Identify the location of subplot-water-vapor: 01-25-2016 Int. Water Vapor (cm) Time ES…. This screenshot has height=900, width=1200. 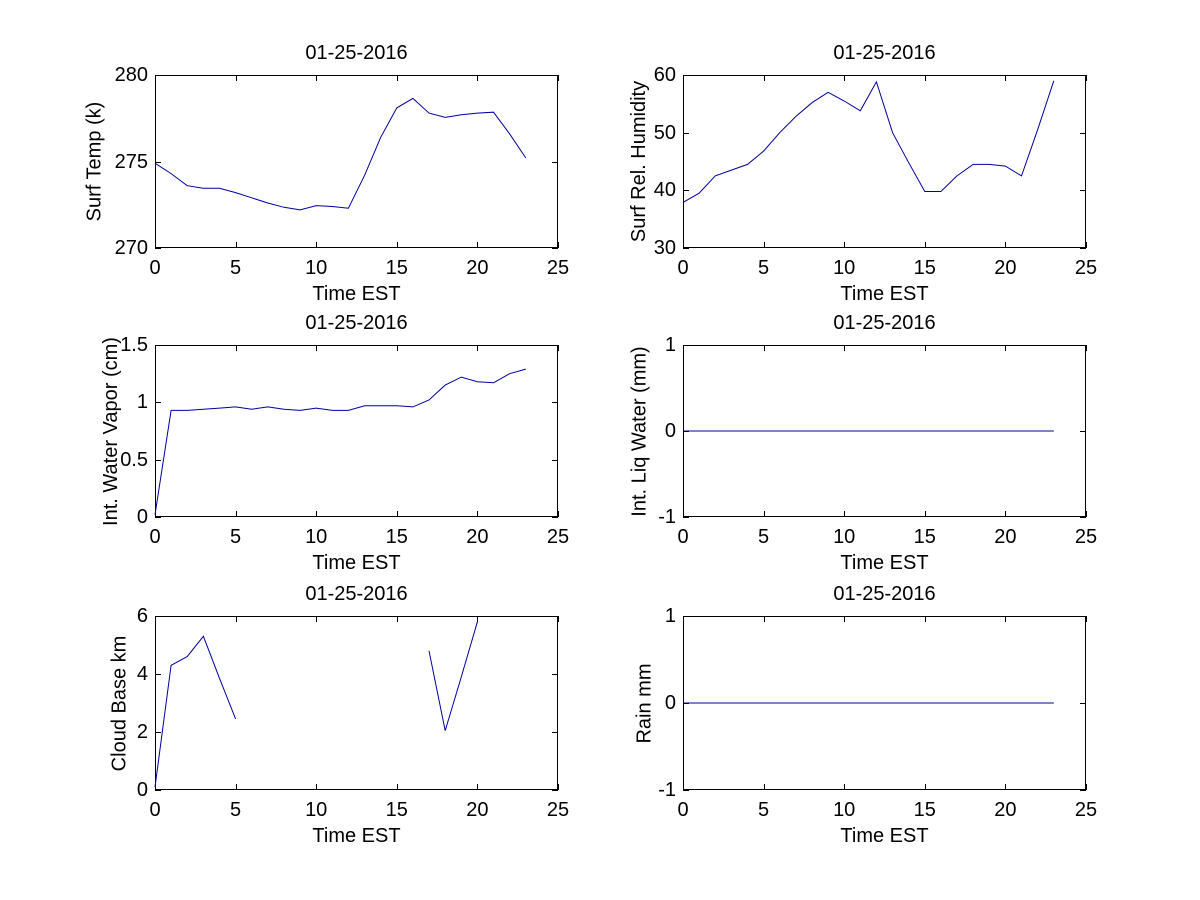
(335, 443).